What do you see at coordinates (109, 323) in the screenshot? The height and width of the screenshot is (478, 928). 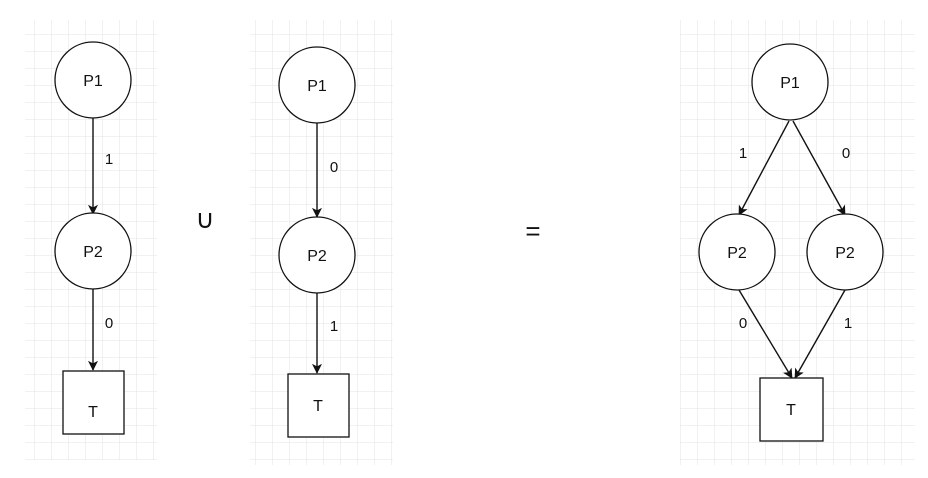 I see `left-edge-p2-t-label: 0` at bounding box center [109, 323].